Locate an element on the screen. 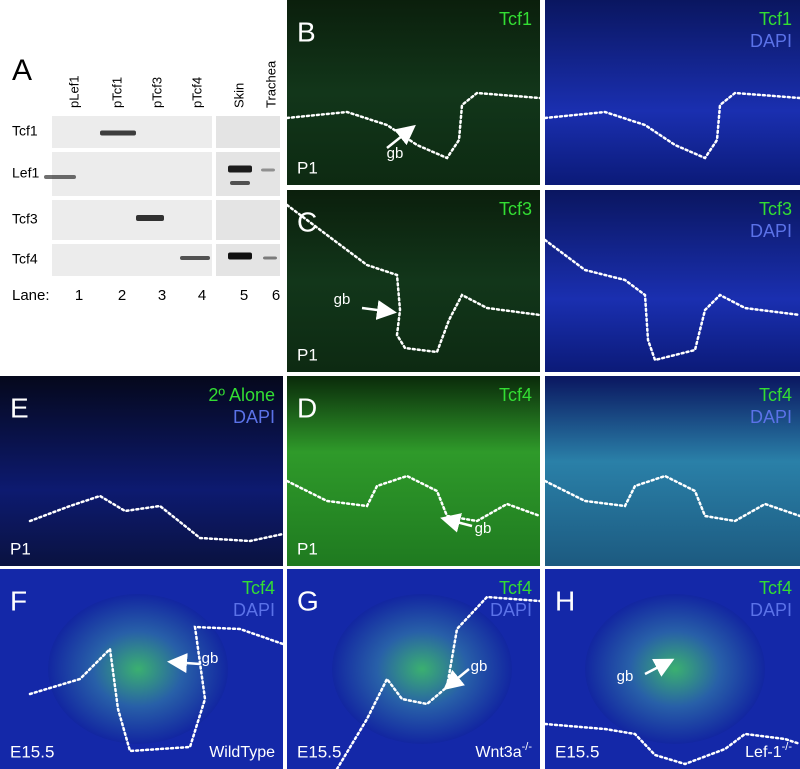 The image size is (800, 769). lane-number: 1 is located at coordinates (79, 295).